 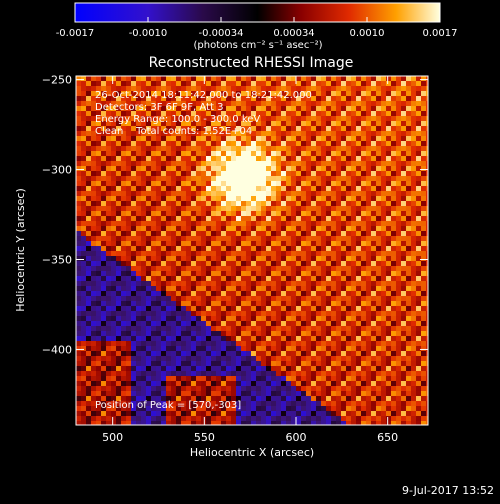 What do you see at coordinates (75, 33) in the screenshot?
I see `colorbar-tick-label: -0.0017` at bounding box center [75, 33].